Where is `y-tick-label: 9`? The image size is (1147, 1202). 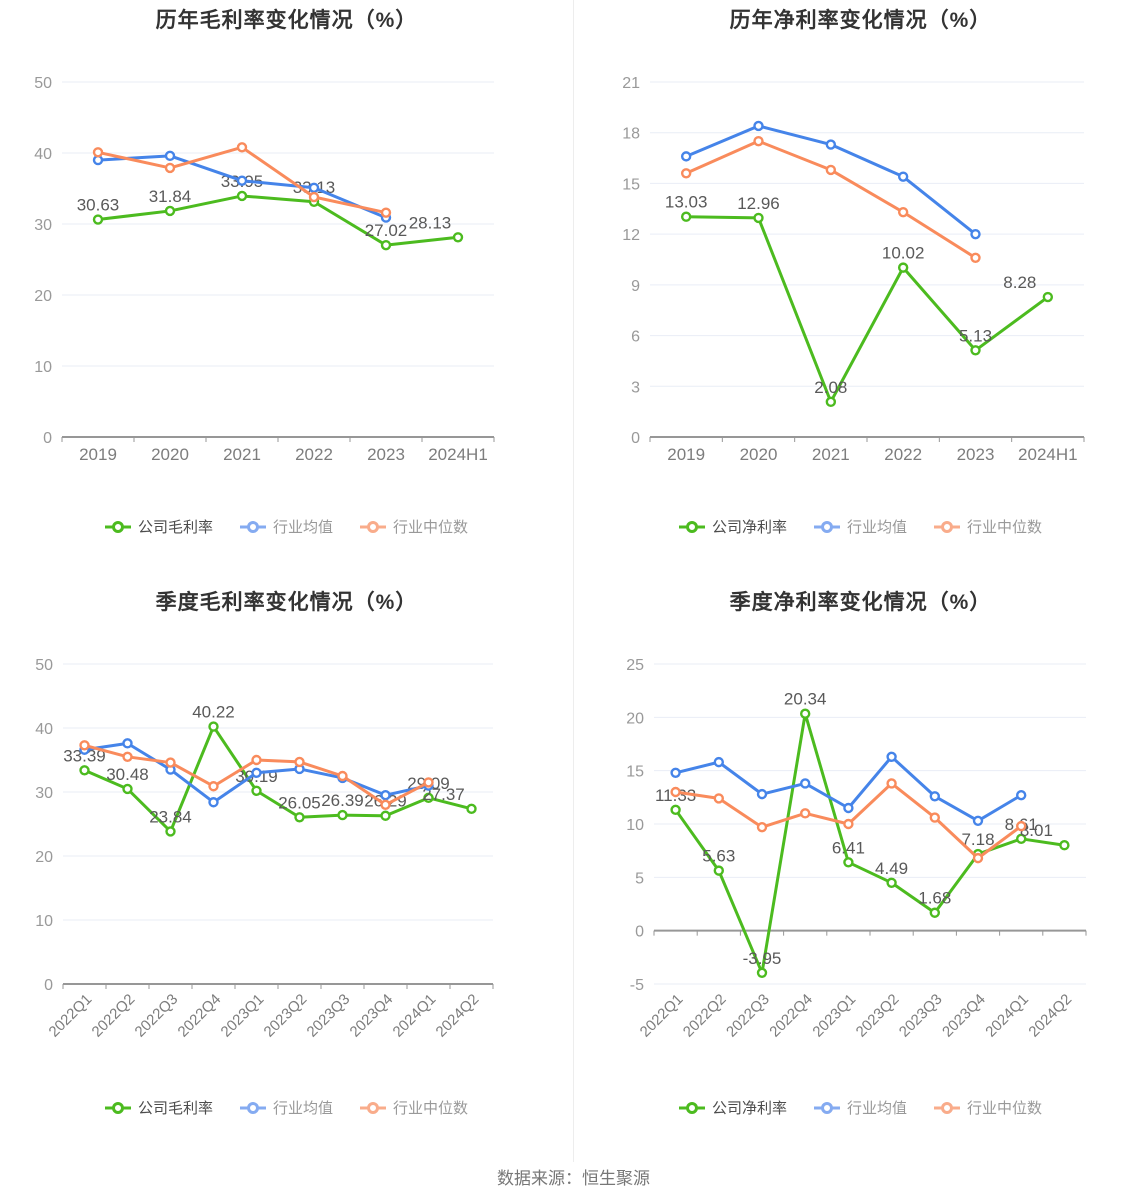
y-tick-label: 9 is located at coordinates (635, 286).